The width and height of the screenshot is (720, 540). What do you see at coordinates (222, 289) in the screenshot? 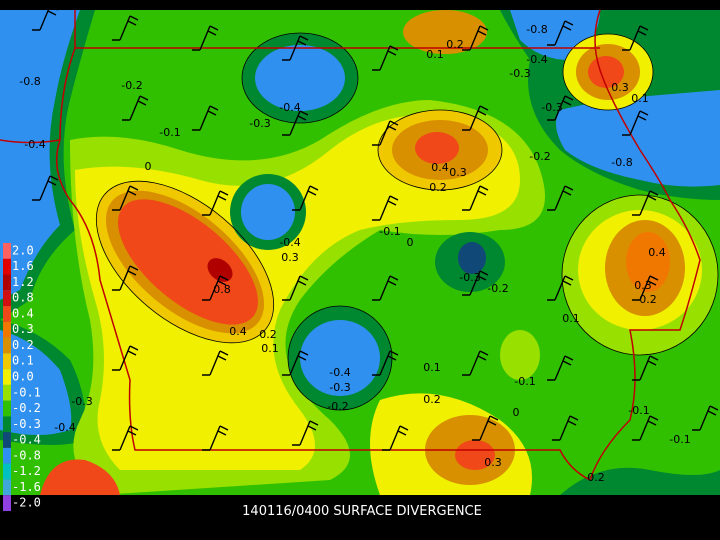
I see `contour-label: 0.8` at bounding box center [222, 289].